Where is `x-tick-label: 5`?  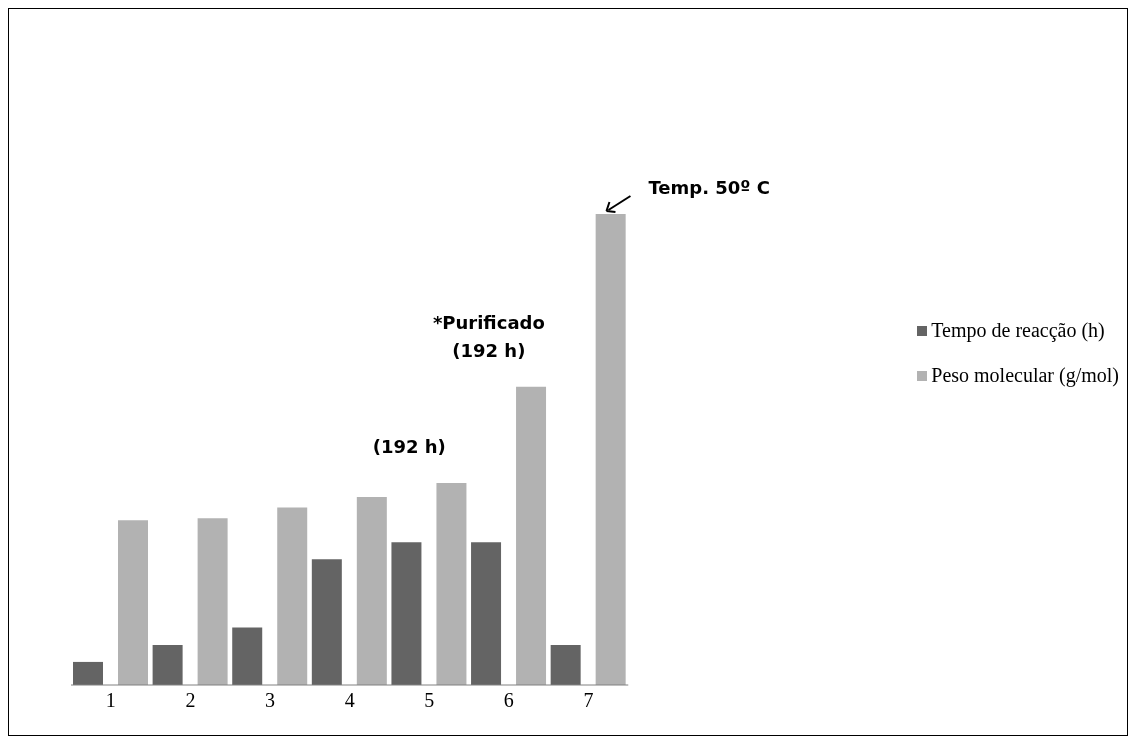
x-tick-label: 5 is located at coordinates (429, 700).